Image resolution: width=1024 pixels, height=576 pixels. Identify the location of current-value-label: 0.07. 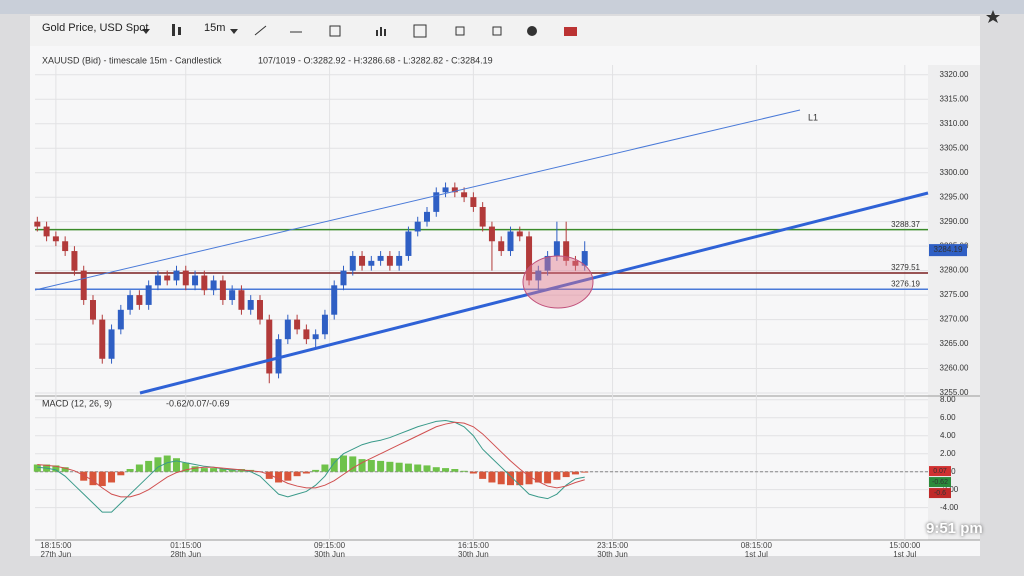
(940, 471).